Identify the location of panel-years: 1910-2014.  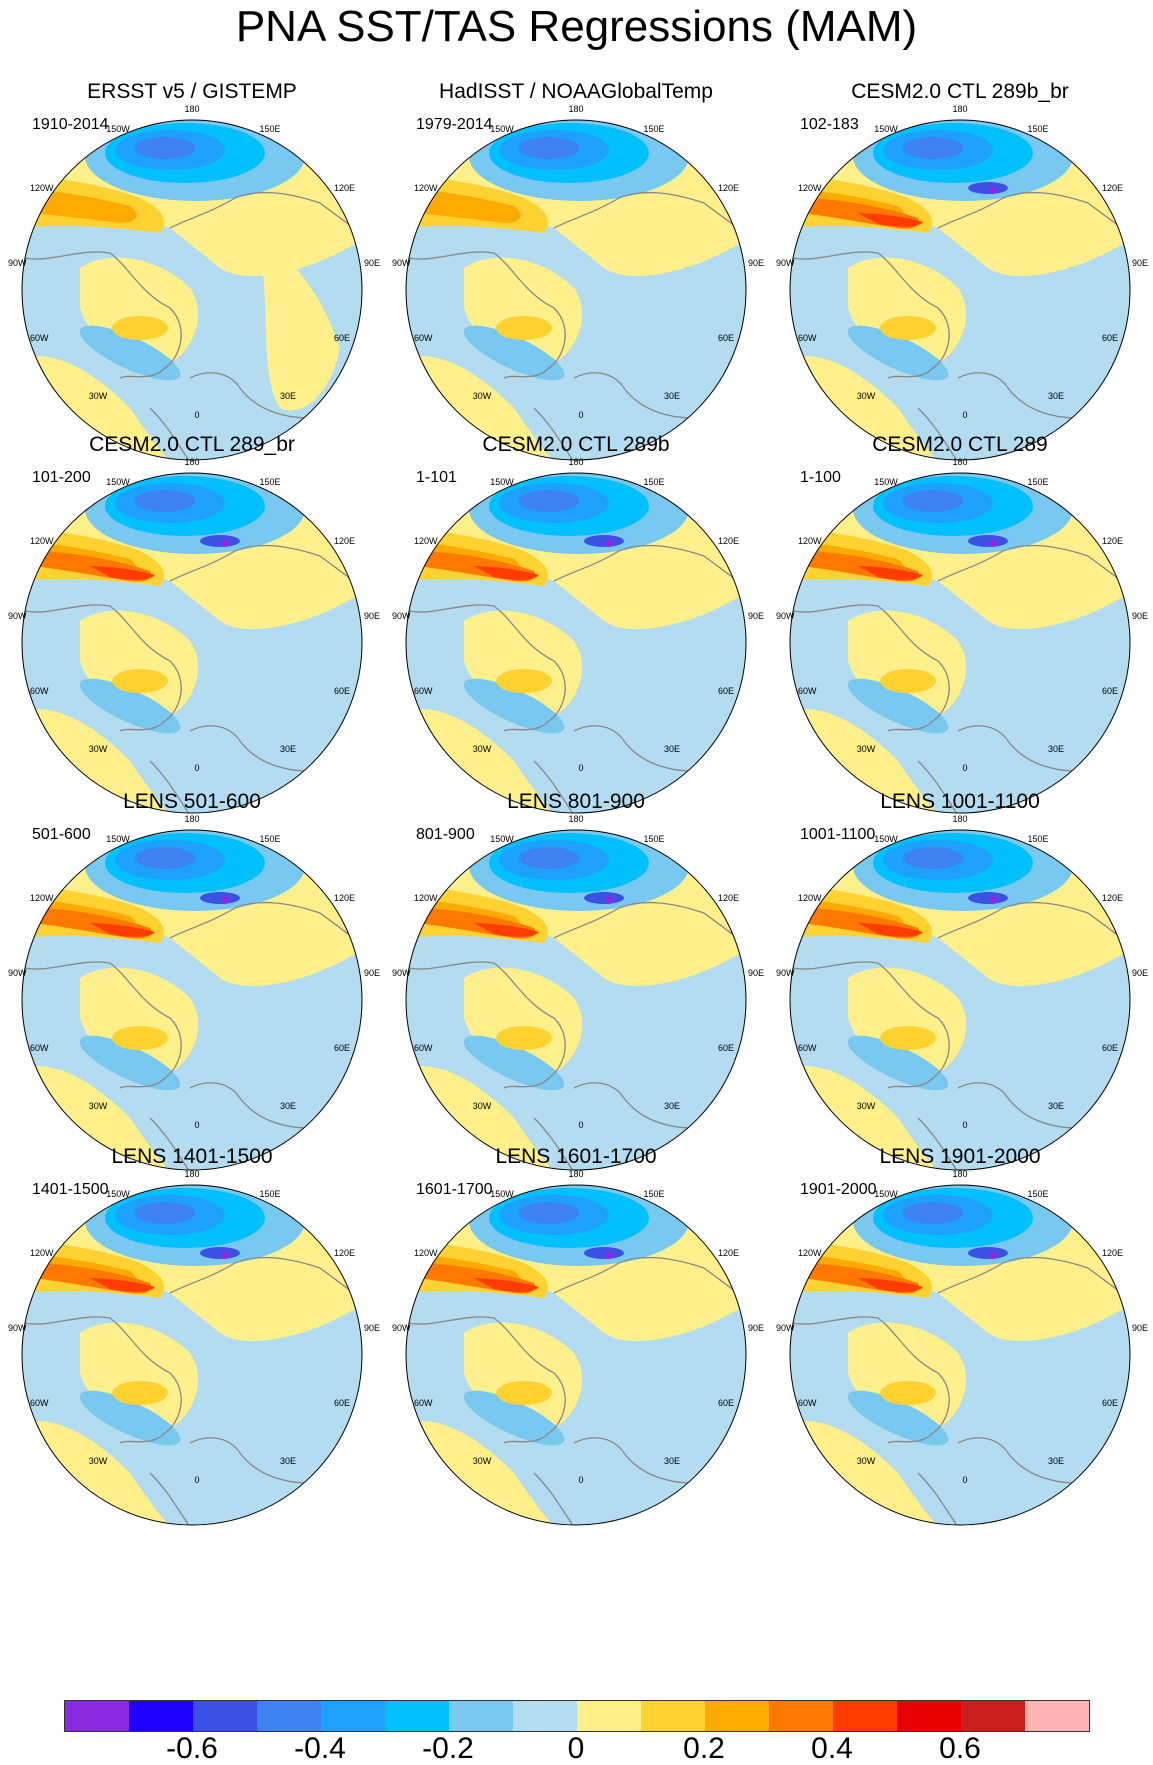
(70, 124).